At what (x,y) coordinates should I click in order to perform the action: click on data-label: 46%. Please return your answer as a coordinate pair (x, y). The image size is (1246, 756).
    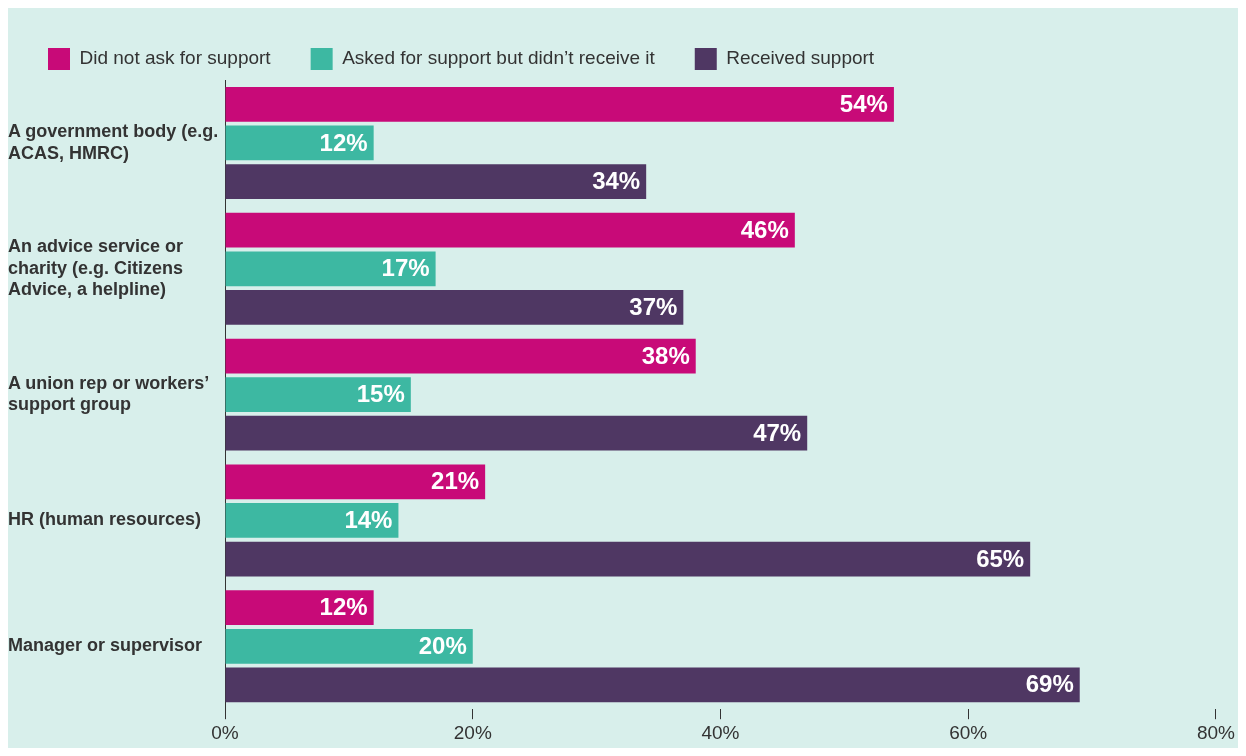
    Looking at the image, I should click on (764, 229).